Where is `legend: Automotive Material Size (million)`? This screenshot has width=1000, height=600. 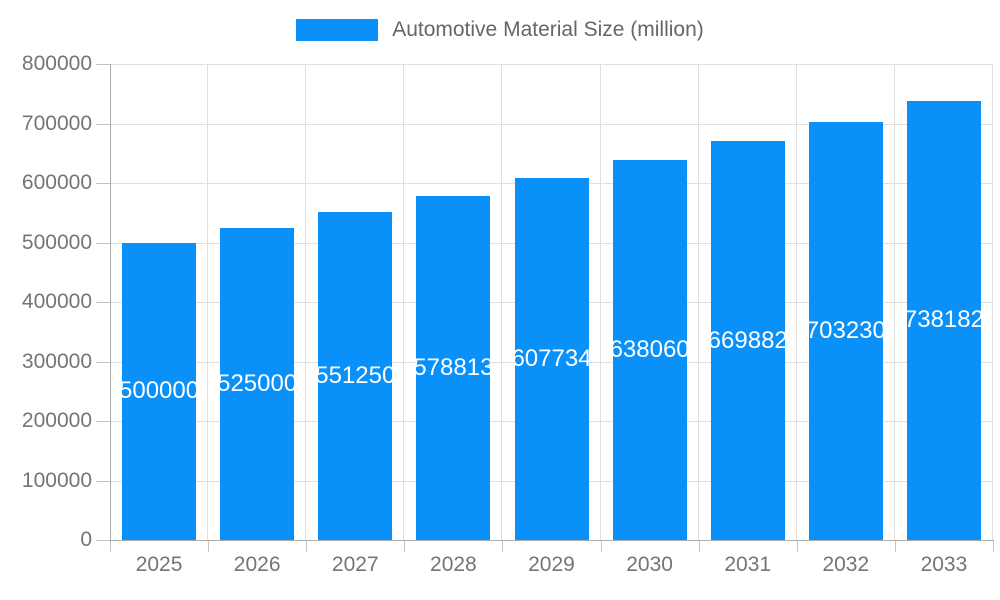 legend: Automotive Material Size (million) is located at coordinates (500, 30).